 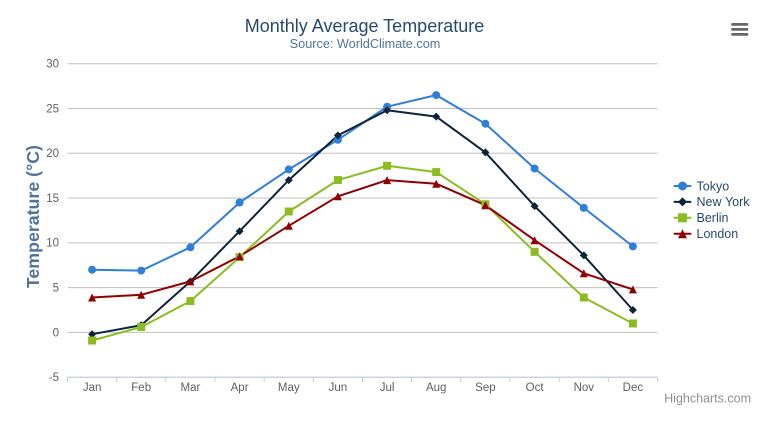 What do you see at coordinates (56, 289) in the screenshot?
I see `svg-text: 5` at bounding box center [56, 289].